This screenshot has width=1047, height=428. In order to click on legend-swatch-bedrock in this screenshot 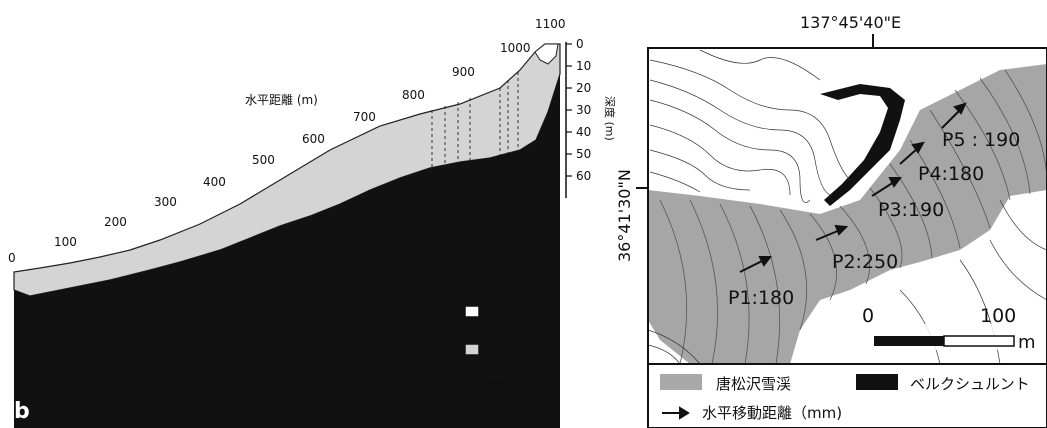, I will do `click(472, 385)`.